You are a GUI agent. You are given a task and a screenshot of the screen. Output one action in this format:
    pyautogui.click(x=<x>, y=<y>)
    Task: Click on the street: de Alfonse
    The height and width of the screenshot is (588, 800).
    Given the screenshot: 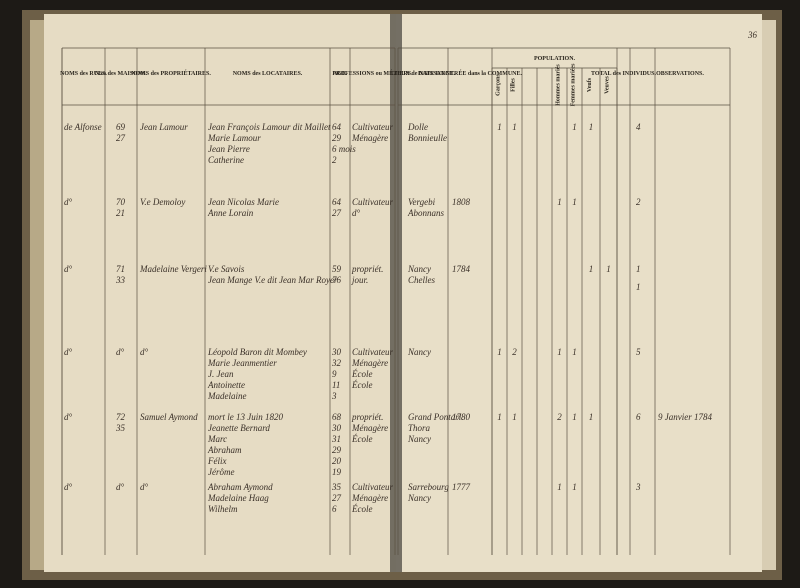 What is the action you would take?
    pyautogui.click(x=83, y=127)
    